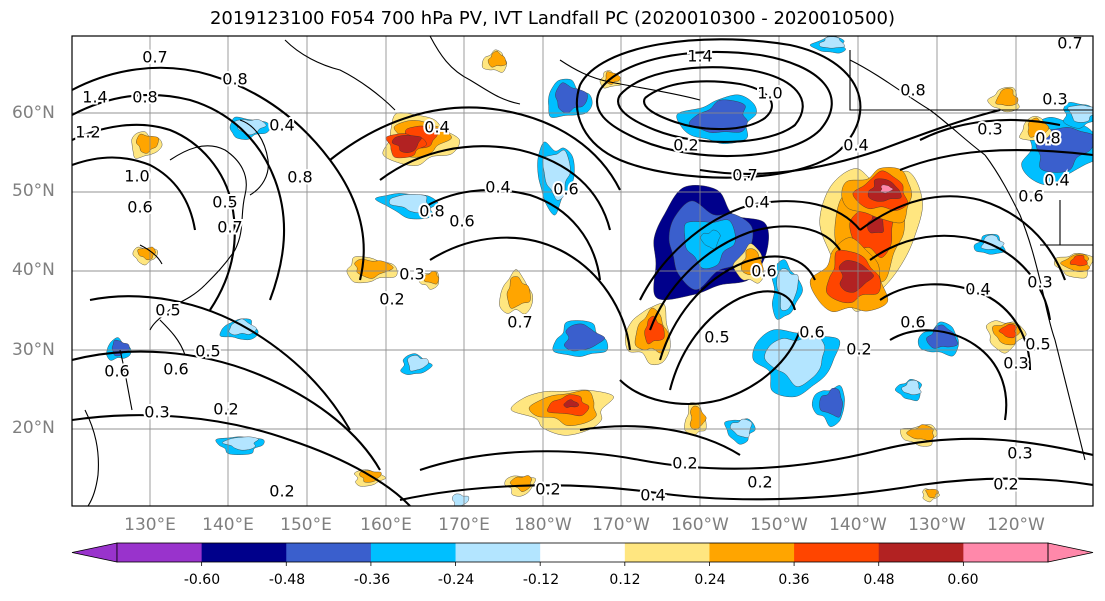 This screenshot has height=601, width=1105. I want to click on colorbar-tick: -0.12, so click(541, 580).